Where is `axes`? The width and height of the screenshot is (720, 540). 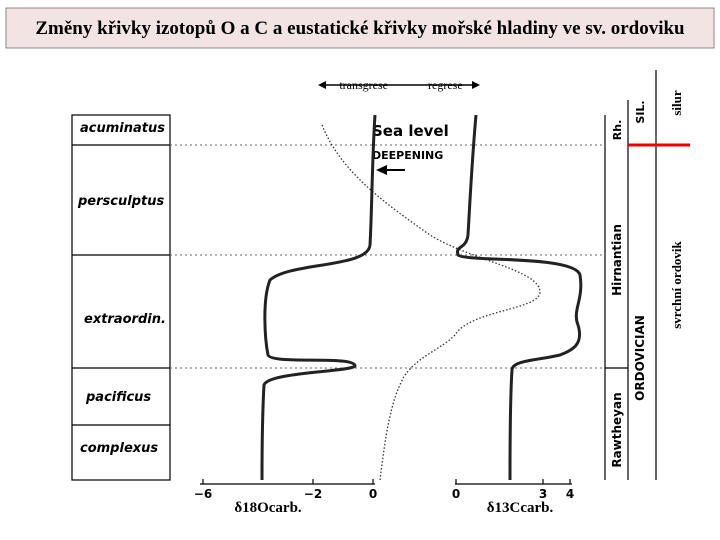 axes is located at coordinates (386, 482).